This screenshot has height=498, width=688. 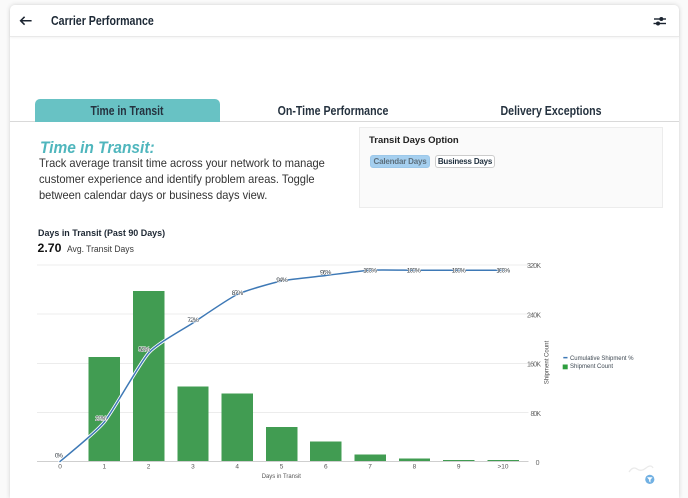 I want to click on svg-text: 57%, so click(x=144, y=349).